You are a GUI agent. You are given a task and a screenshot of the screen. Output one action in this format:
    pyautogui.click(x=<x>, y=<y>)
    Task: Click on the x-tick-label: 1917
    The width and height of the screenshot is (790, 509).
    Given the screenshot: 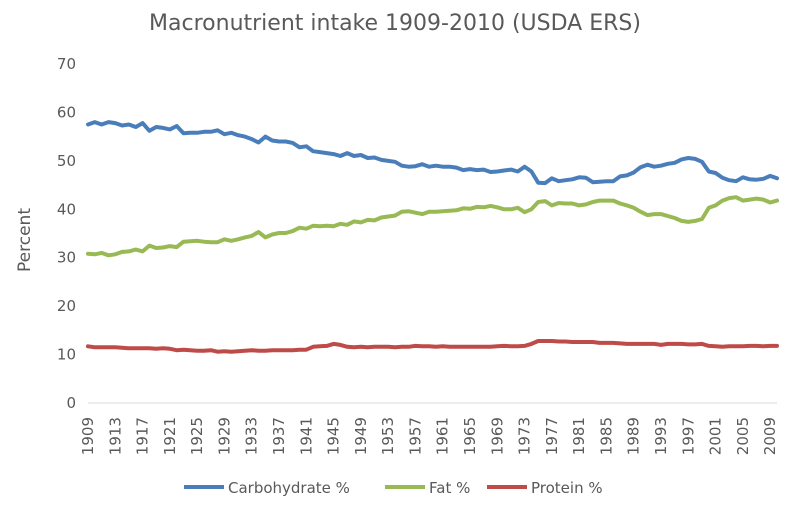 What is the action you would take?
    pyautogui.click(x=143, y=436)
    